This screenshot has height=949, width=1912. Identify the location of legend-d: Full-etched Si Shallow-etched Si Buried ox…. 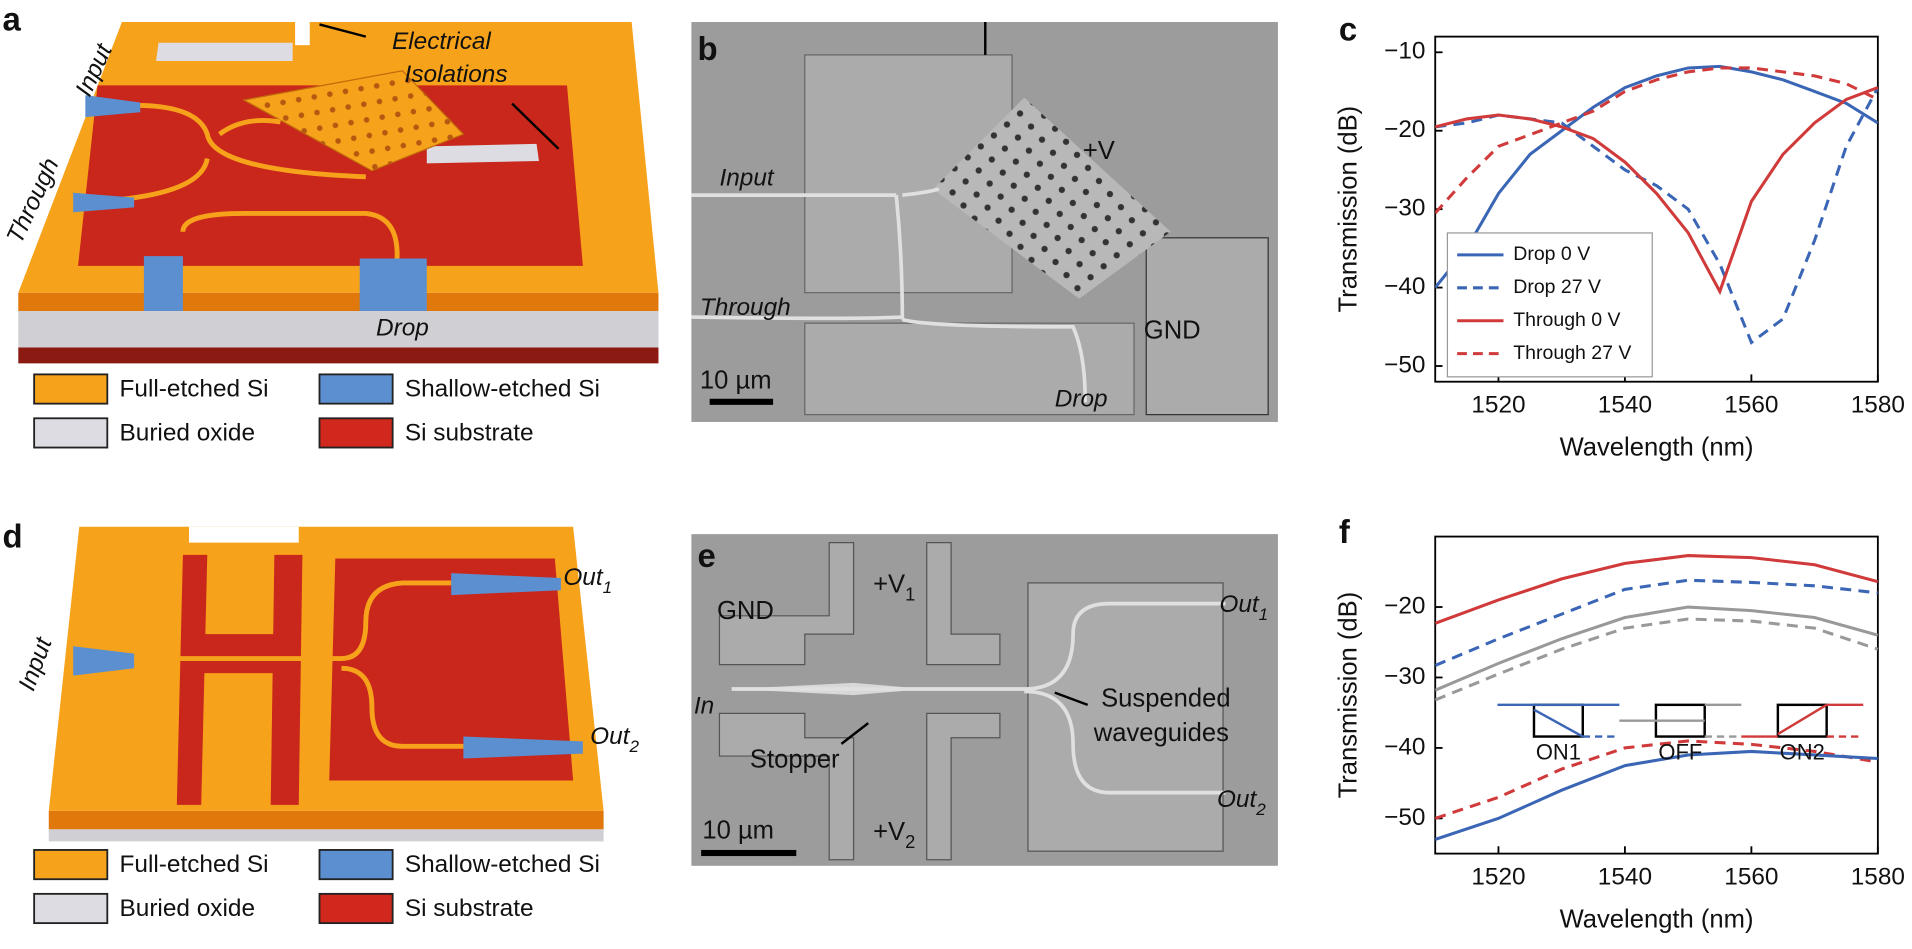
(316, 887).